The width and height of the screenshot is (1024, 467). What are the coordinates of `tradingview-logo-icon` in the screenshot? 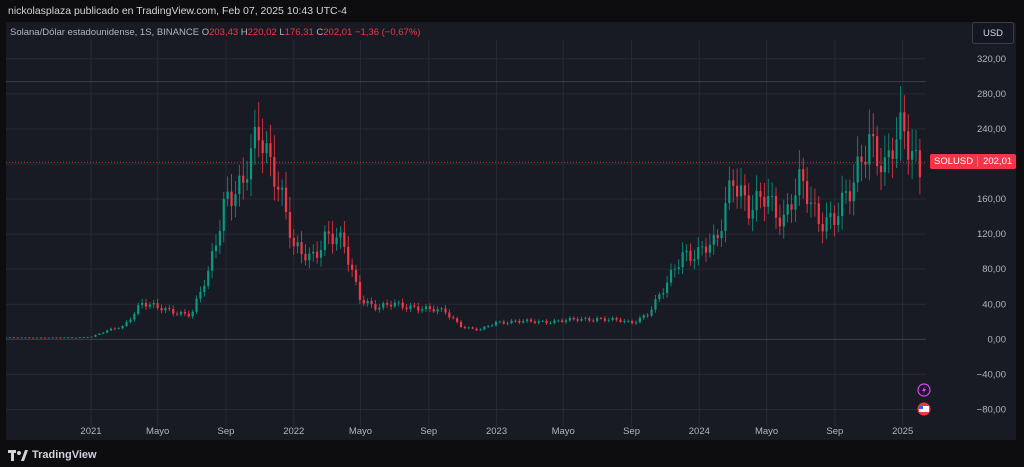 It's located at (18, 455).